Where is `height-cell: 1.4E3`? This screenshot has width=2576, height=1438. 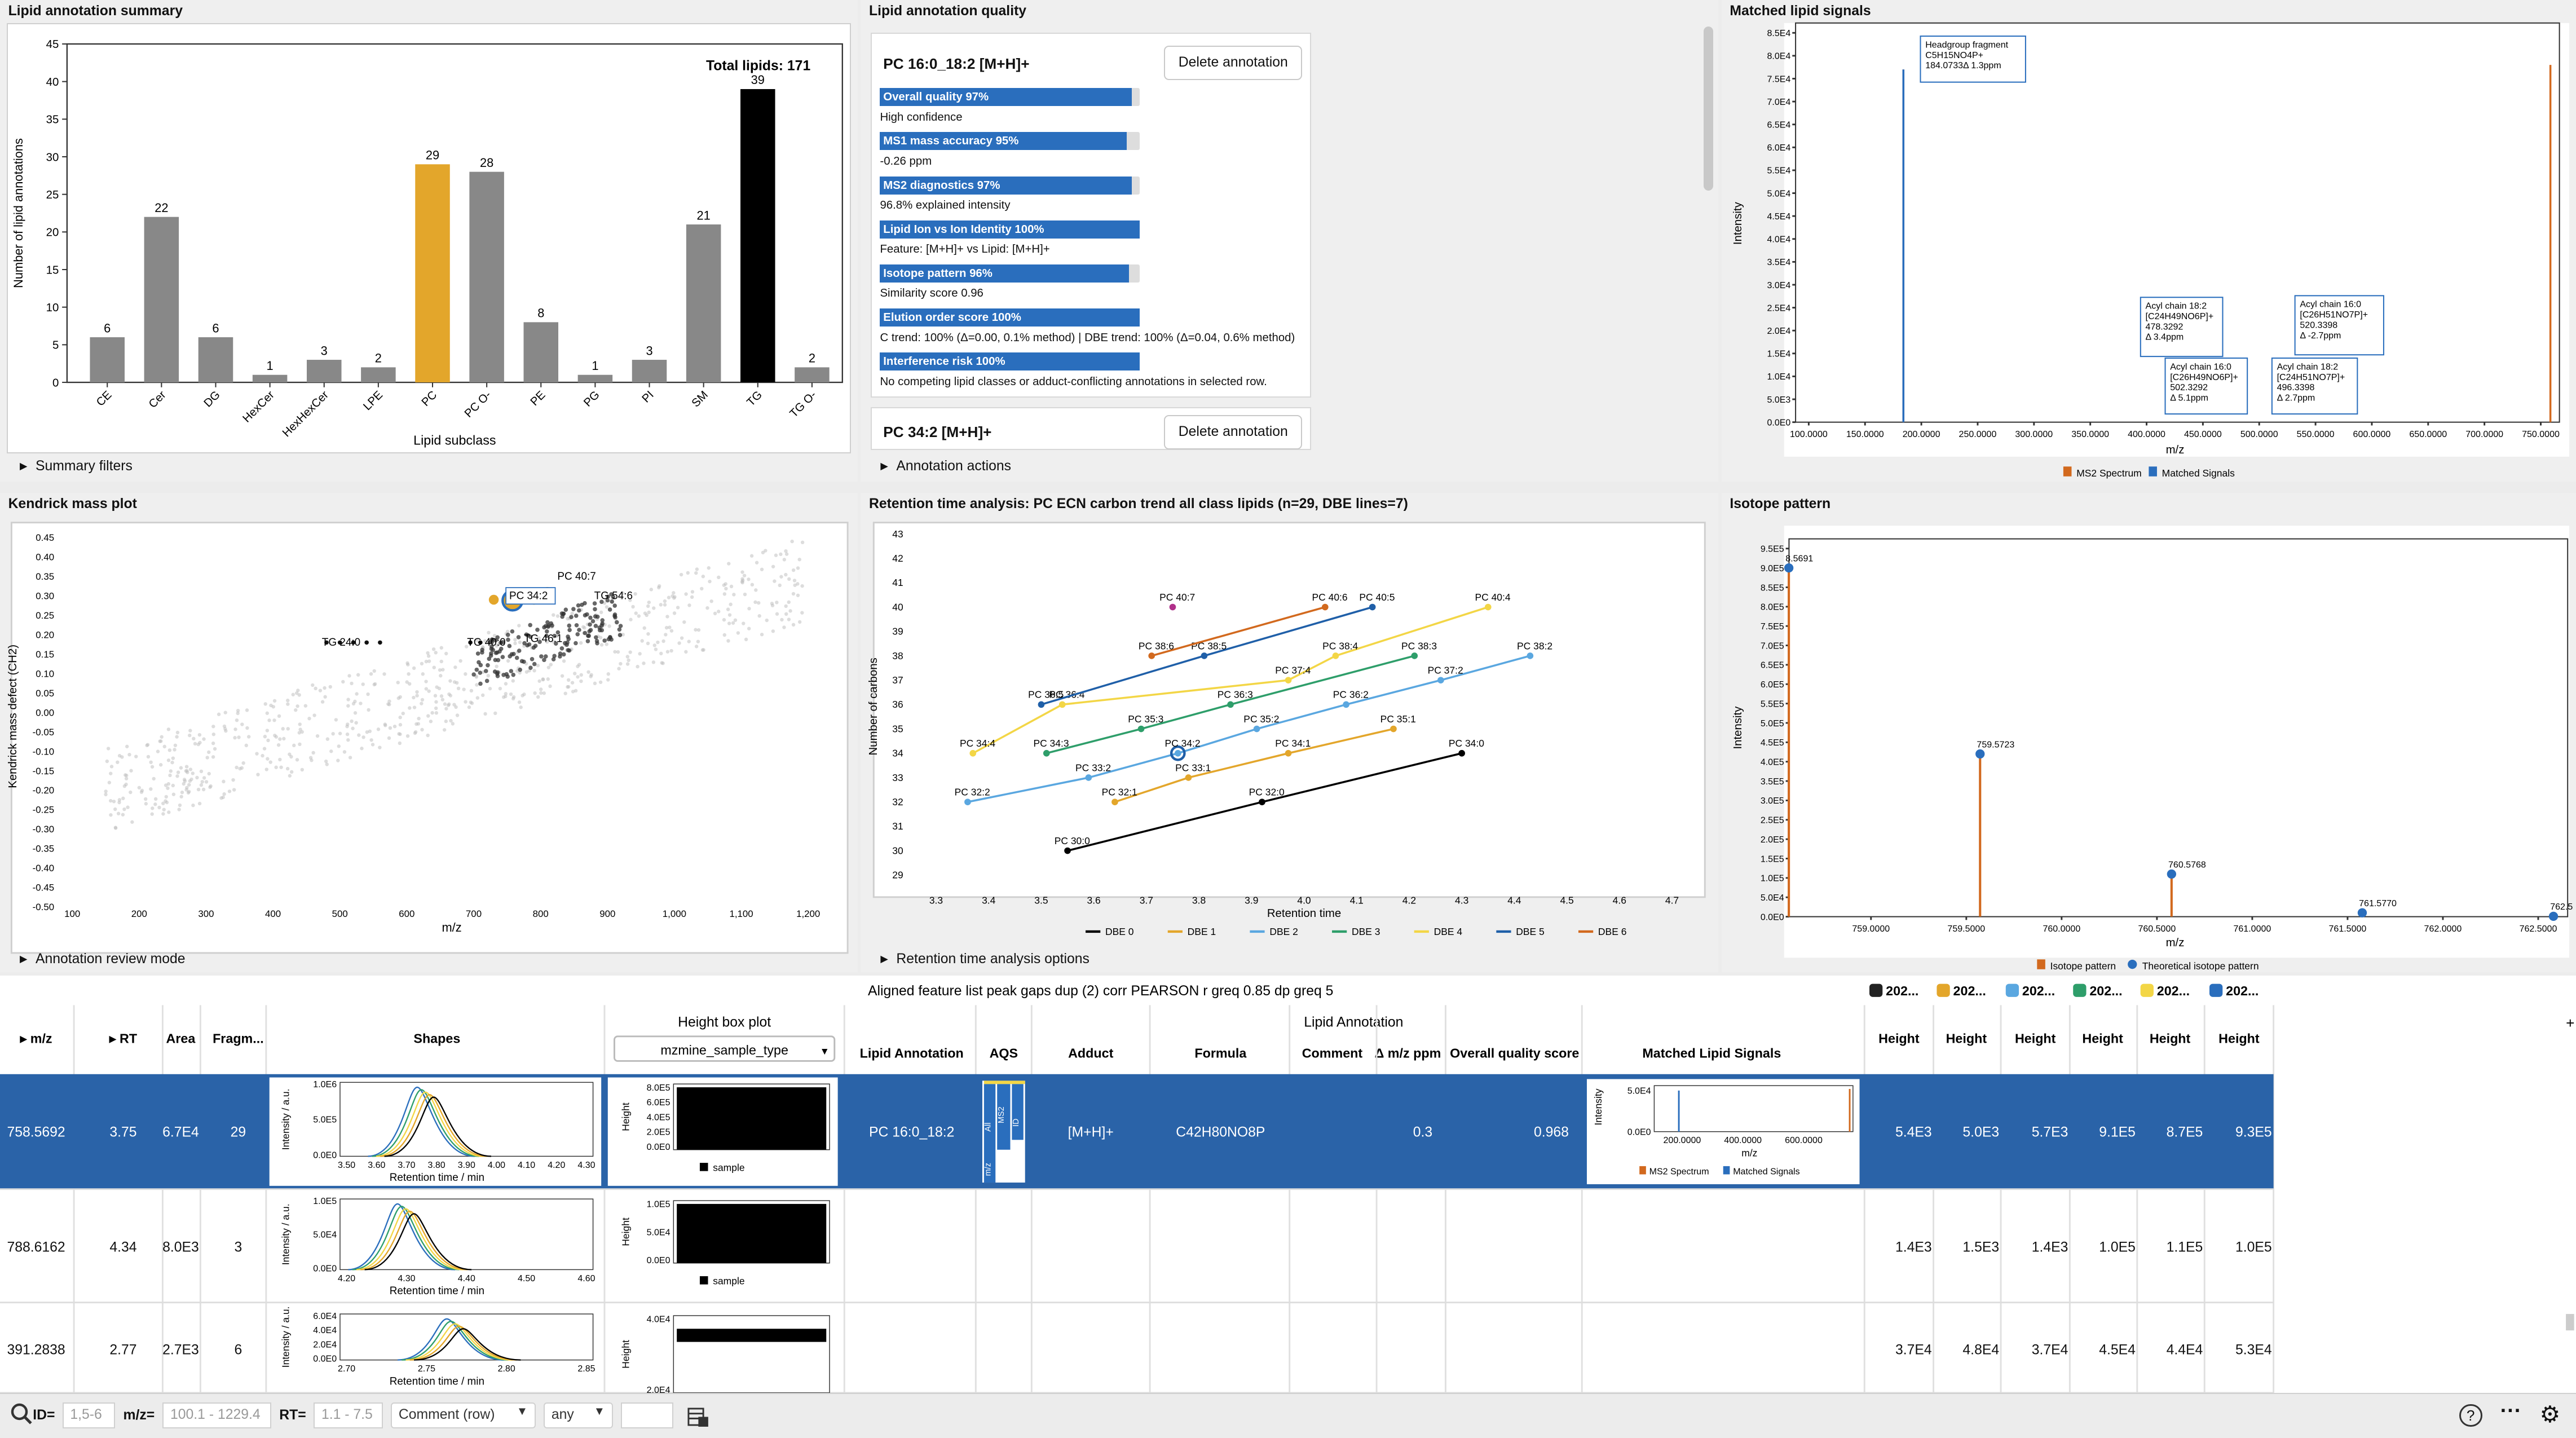 height-cell: 1.4E3 is located at coordinates (2050, 1247).